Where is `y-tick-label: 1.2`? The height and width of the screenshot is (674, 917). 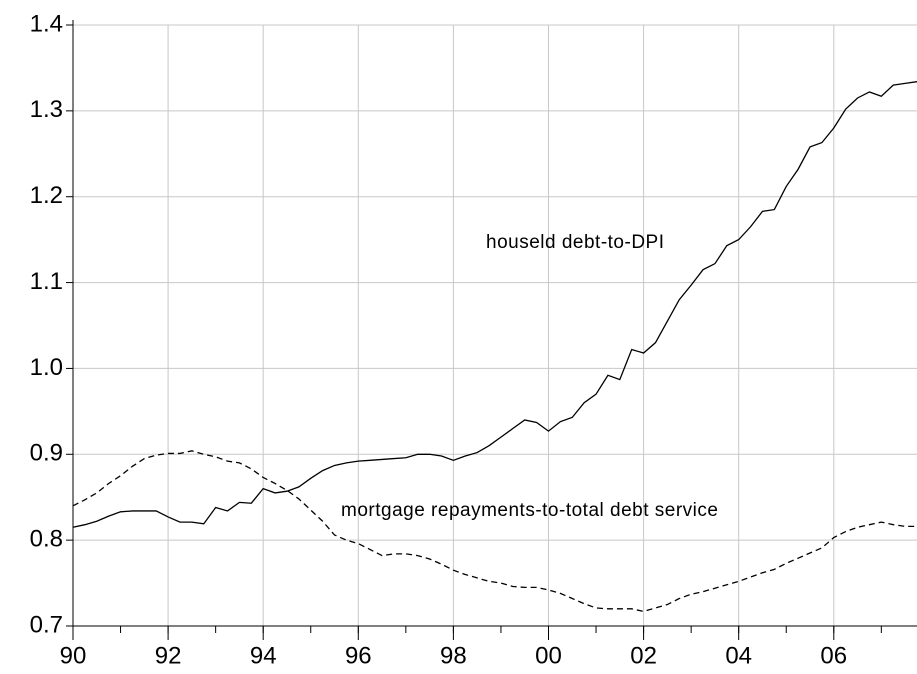
y-tick-label: 1.2 is located at coordinates (46, 195).